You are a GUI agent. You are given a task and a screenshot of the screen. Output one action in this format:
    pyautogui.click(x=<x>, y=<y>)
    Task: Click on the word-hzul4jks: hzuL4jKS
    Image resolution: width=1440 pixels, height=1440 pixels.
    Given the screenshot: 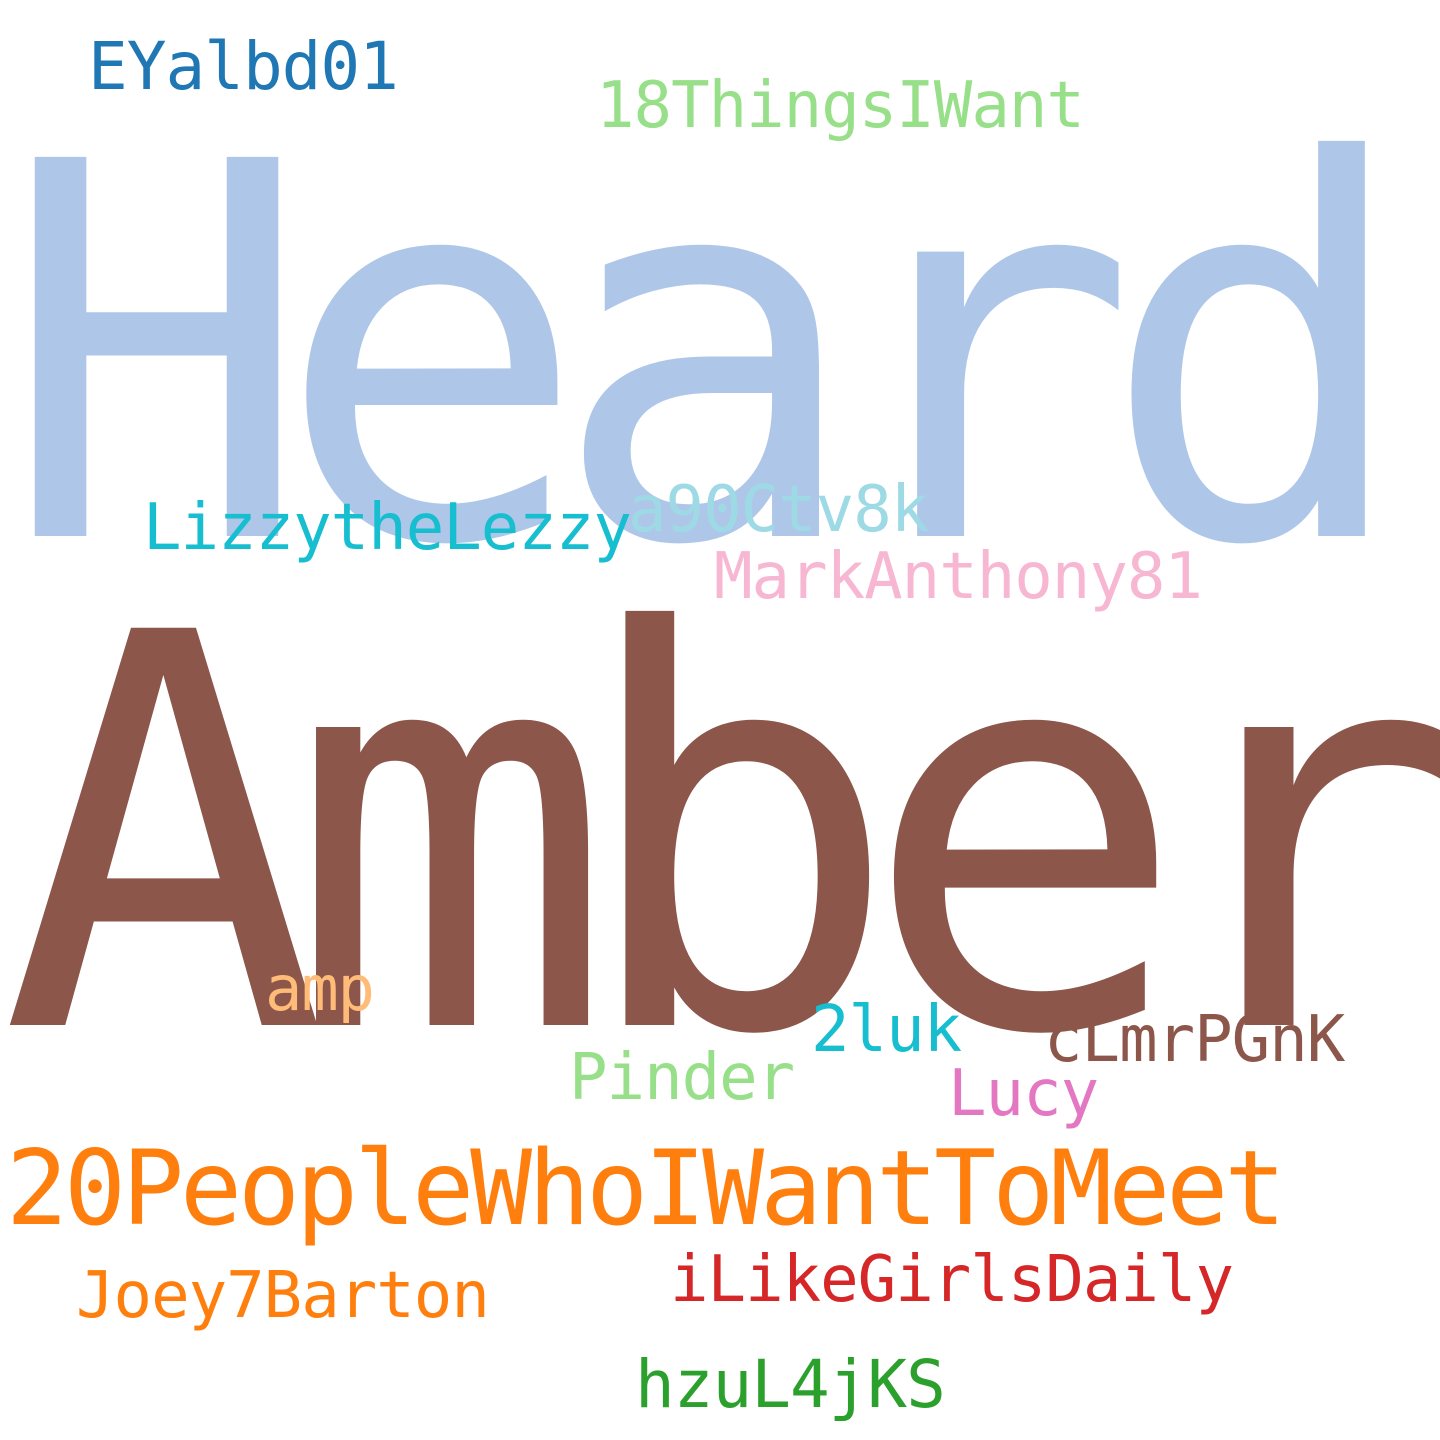 What is the action you would take?
    pyautogui.click(x=790, y=1384)
    